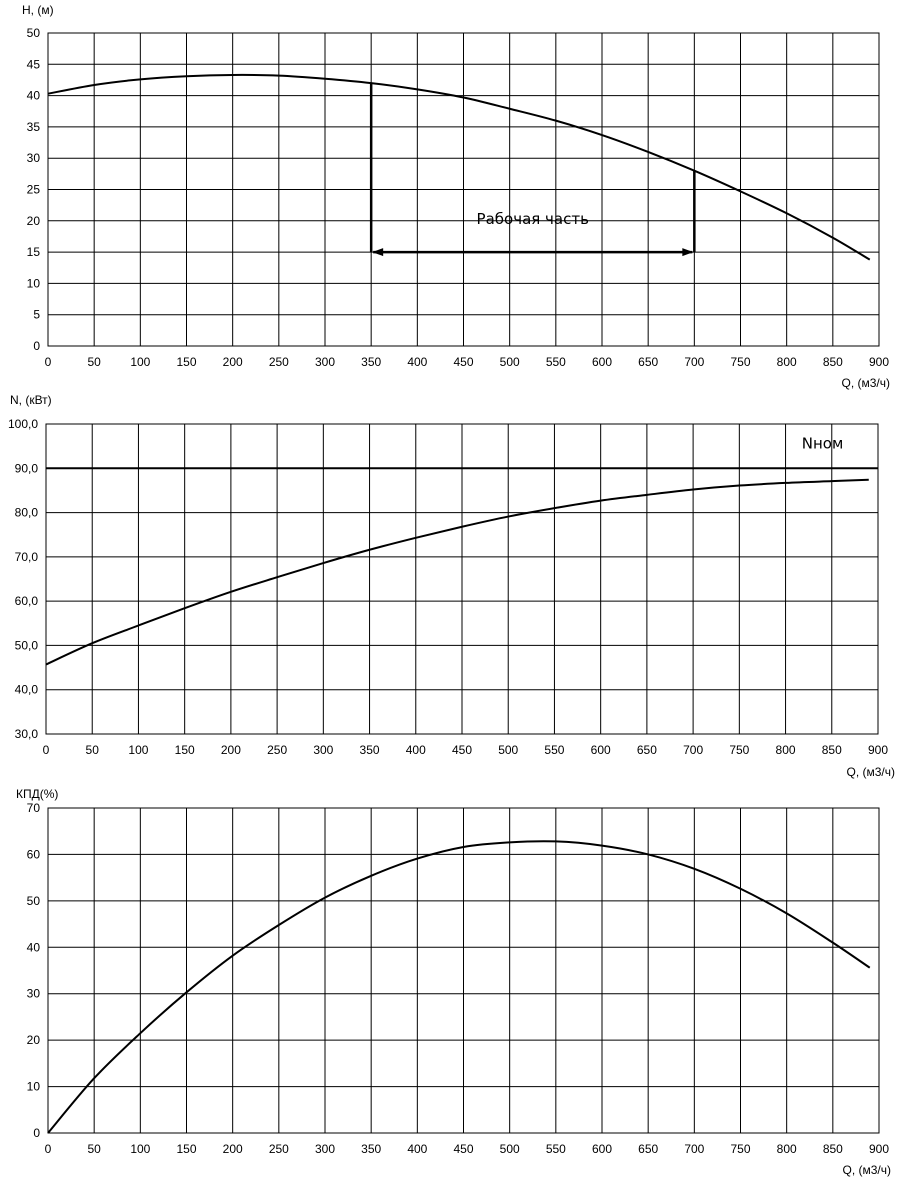 The height and width of the screenshot is (1186, 897). Describe the element at coordinates (27, 468) in the screenshot. I see `y-tick-label: 90,0` at that location.